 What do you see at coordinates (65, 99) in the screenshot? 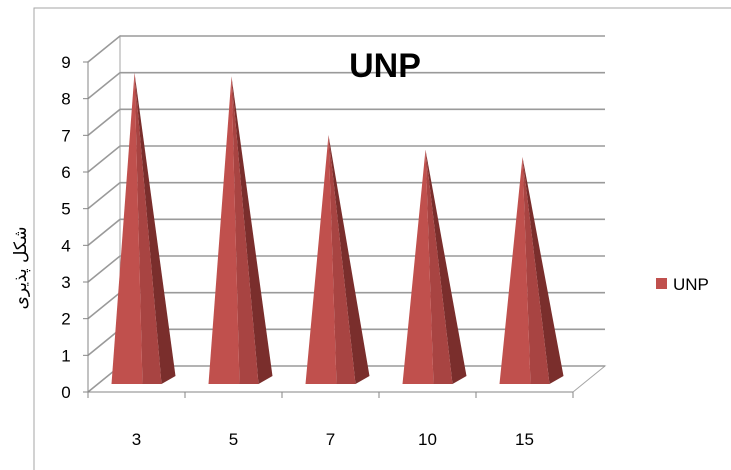
I see `y-tick-label: 8` at bounding box center [65, 99].